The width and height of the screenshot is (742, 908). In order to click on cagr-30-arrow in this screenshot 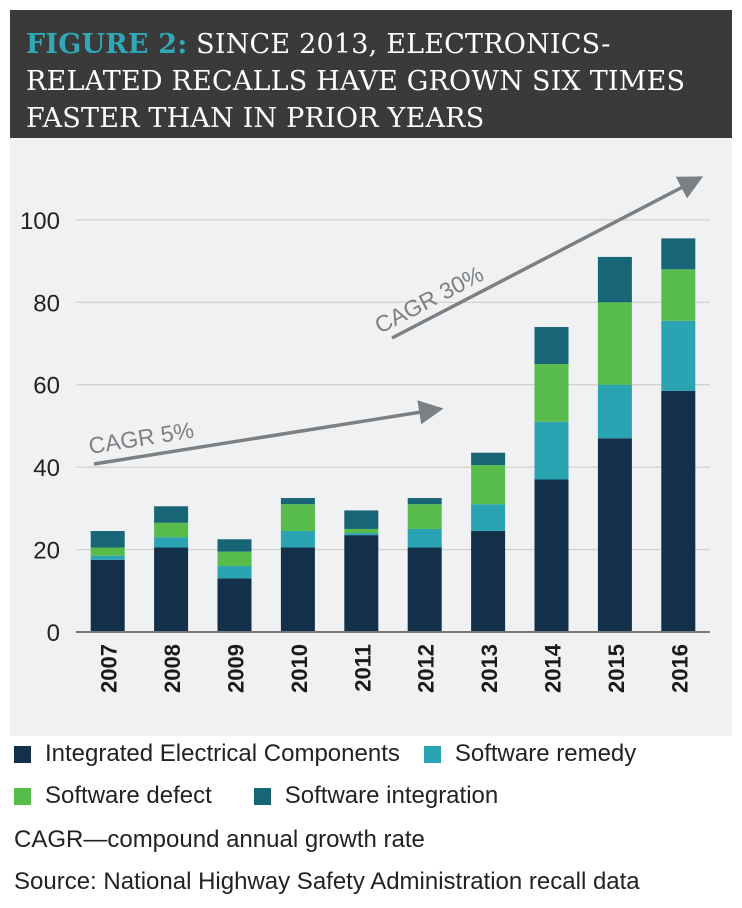, I will do `click(547, 258)`.